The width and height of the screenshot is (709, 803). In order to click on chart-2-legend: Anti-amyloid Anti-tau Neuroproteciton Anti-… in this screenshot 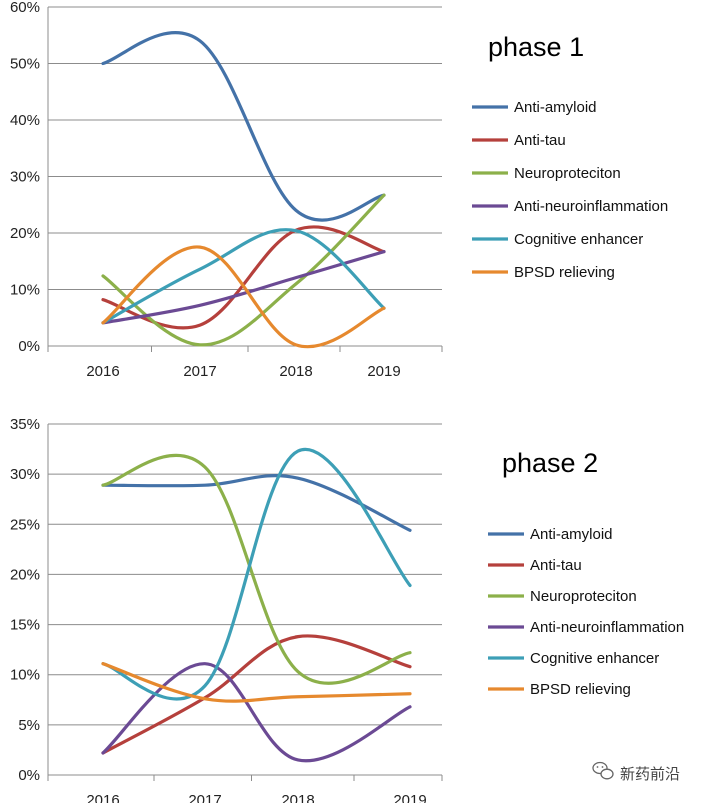, I will do `click(586, 612)`.